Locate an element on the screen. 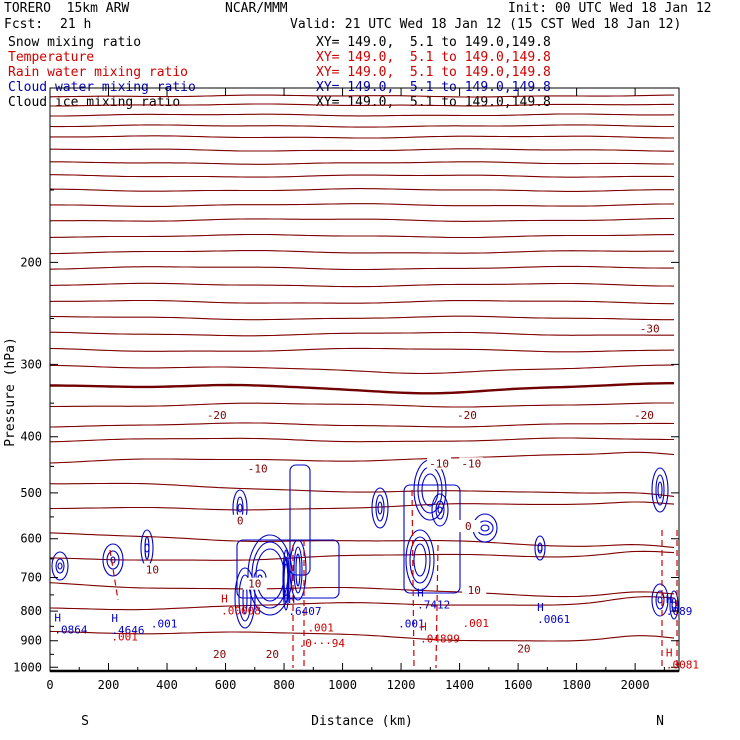  x-tick-label: 1600 is located at coordinates (518, 685).